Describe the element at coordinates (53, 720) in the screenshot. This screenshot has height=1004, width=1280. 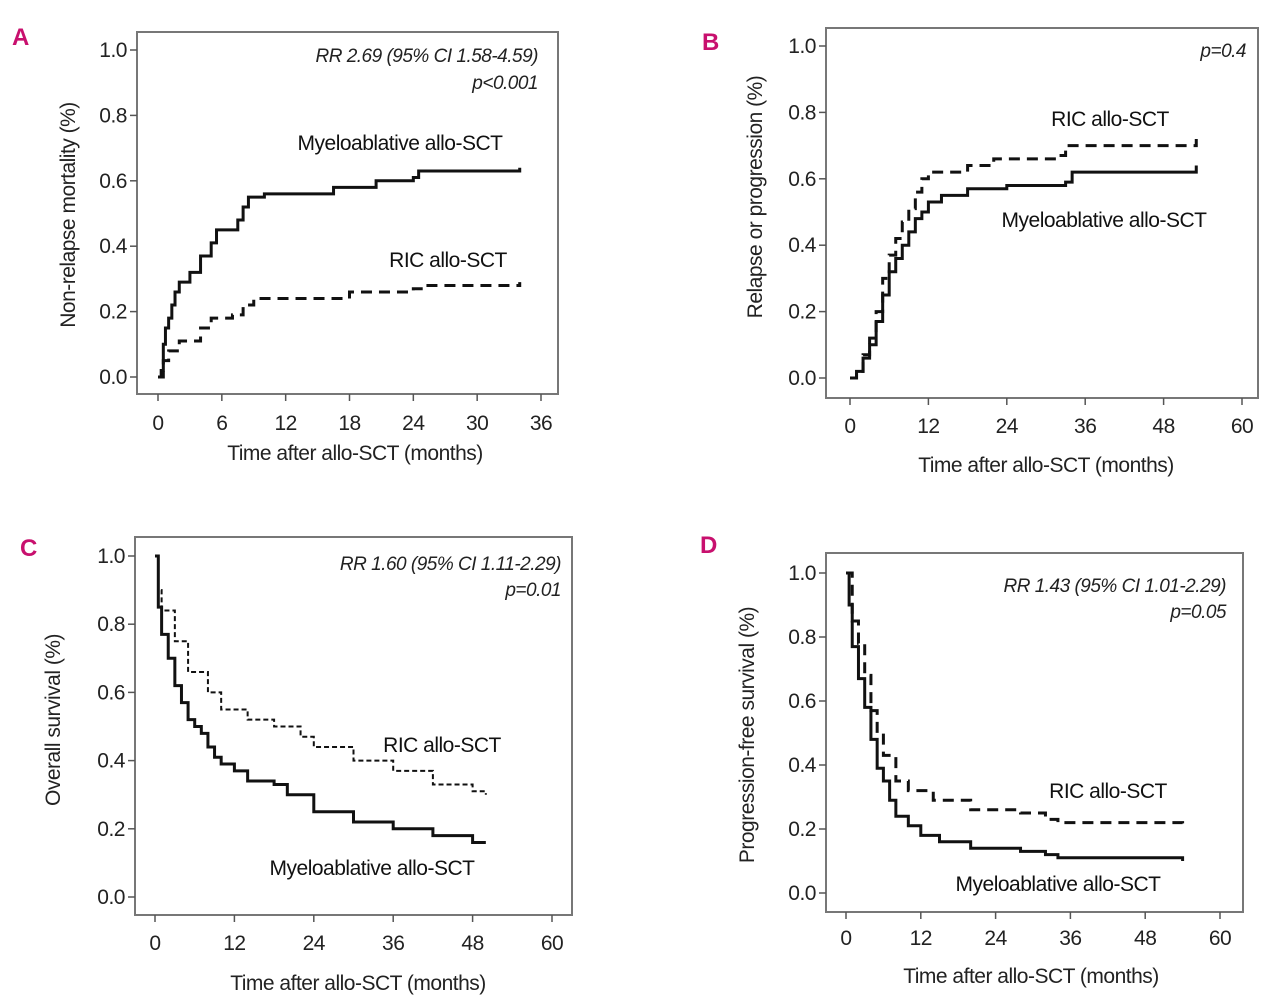
I see `y-axis-label: Overall survival (%)` at that location.